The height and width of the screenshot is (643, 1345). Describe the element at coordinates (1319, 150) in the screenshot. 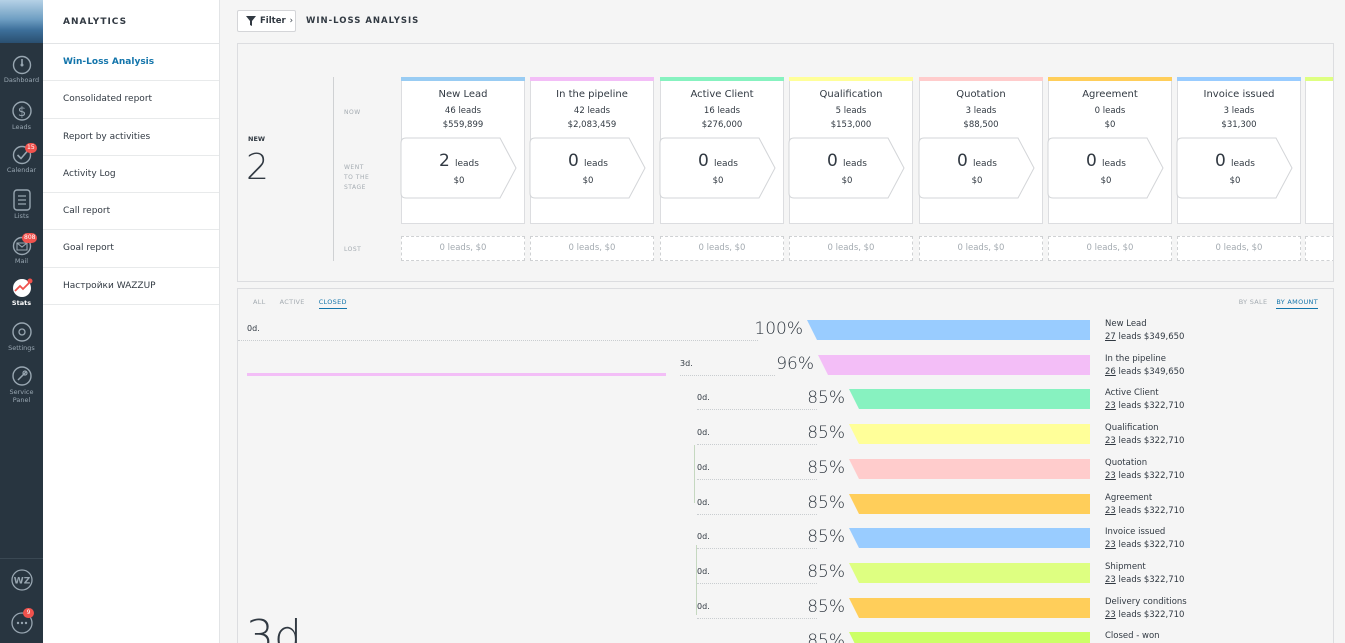

I see `stage-card-partial` at that location.